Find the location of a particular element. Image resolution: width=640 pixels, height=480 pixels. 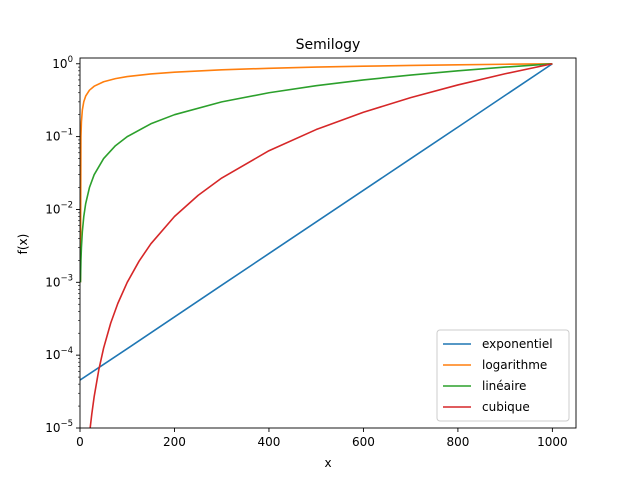

legend-box is located at coordinates (503, 375).